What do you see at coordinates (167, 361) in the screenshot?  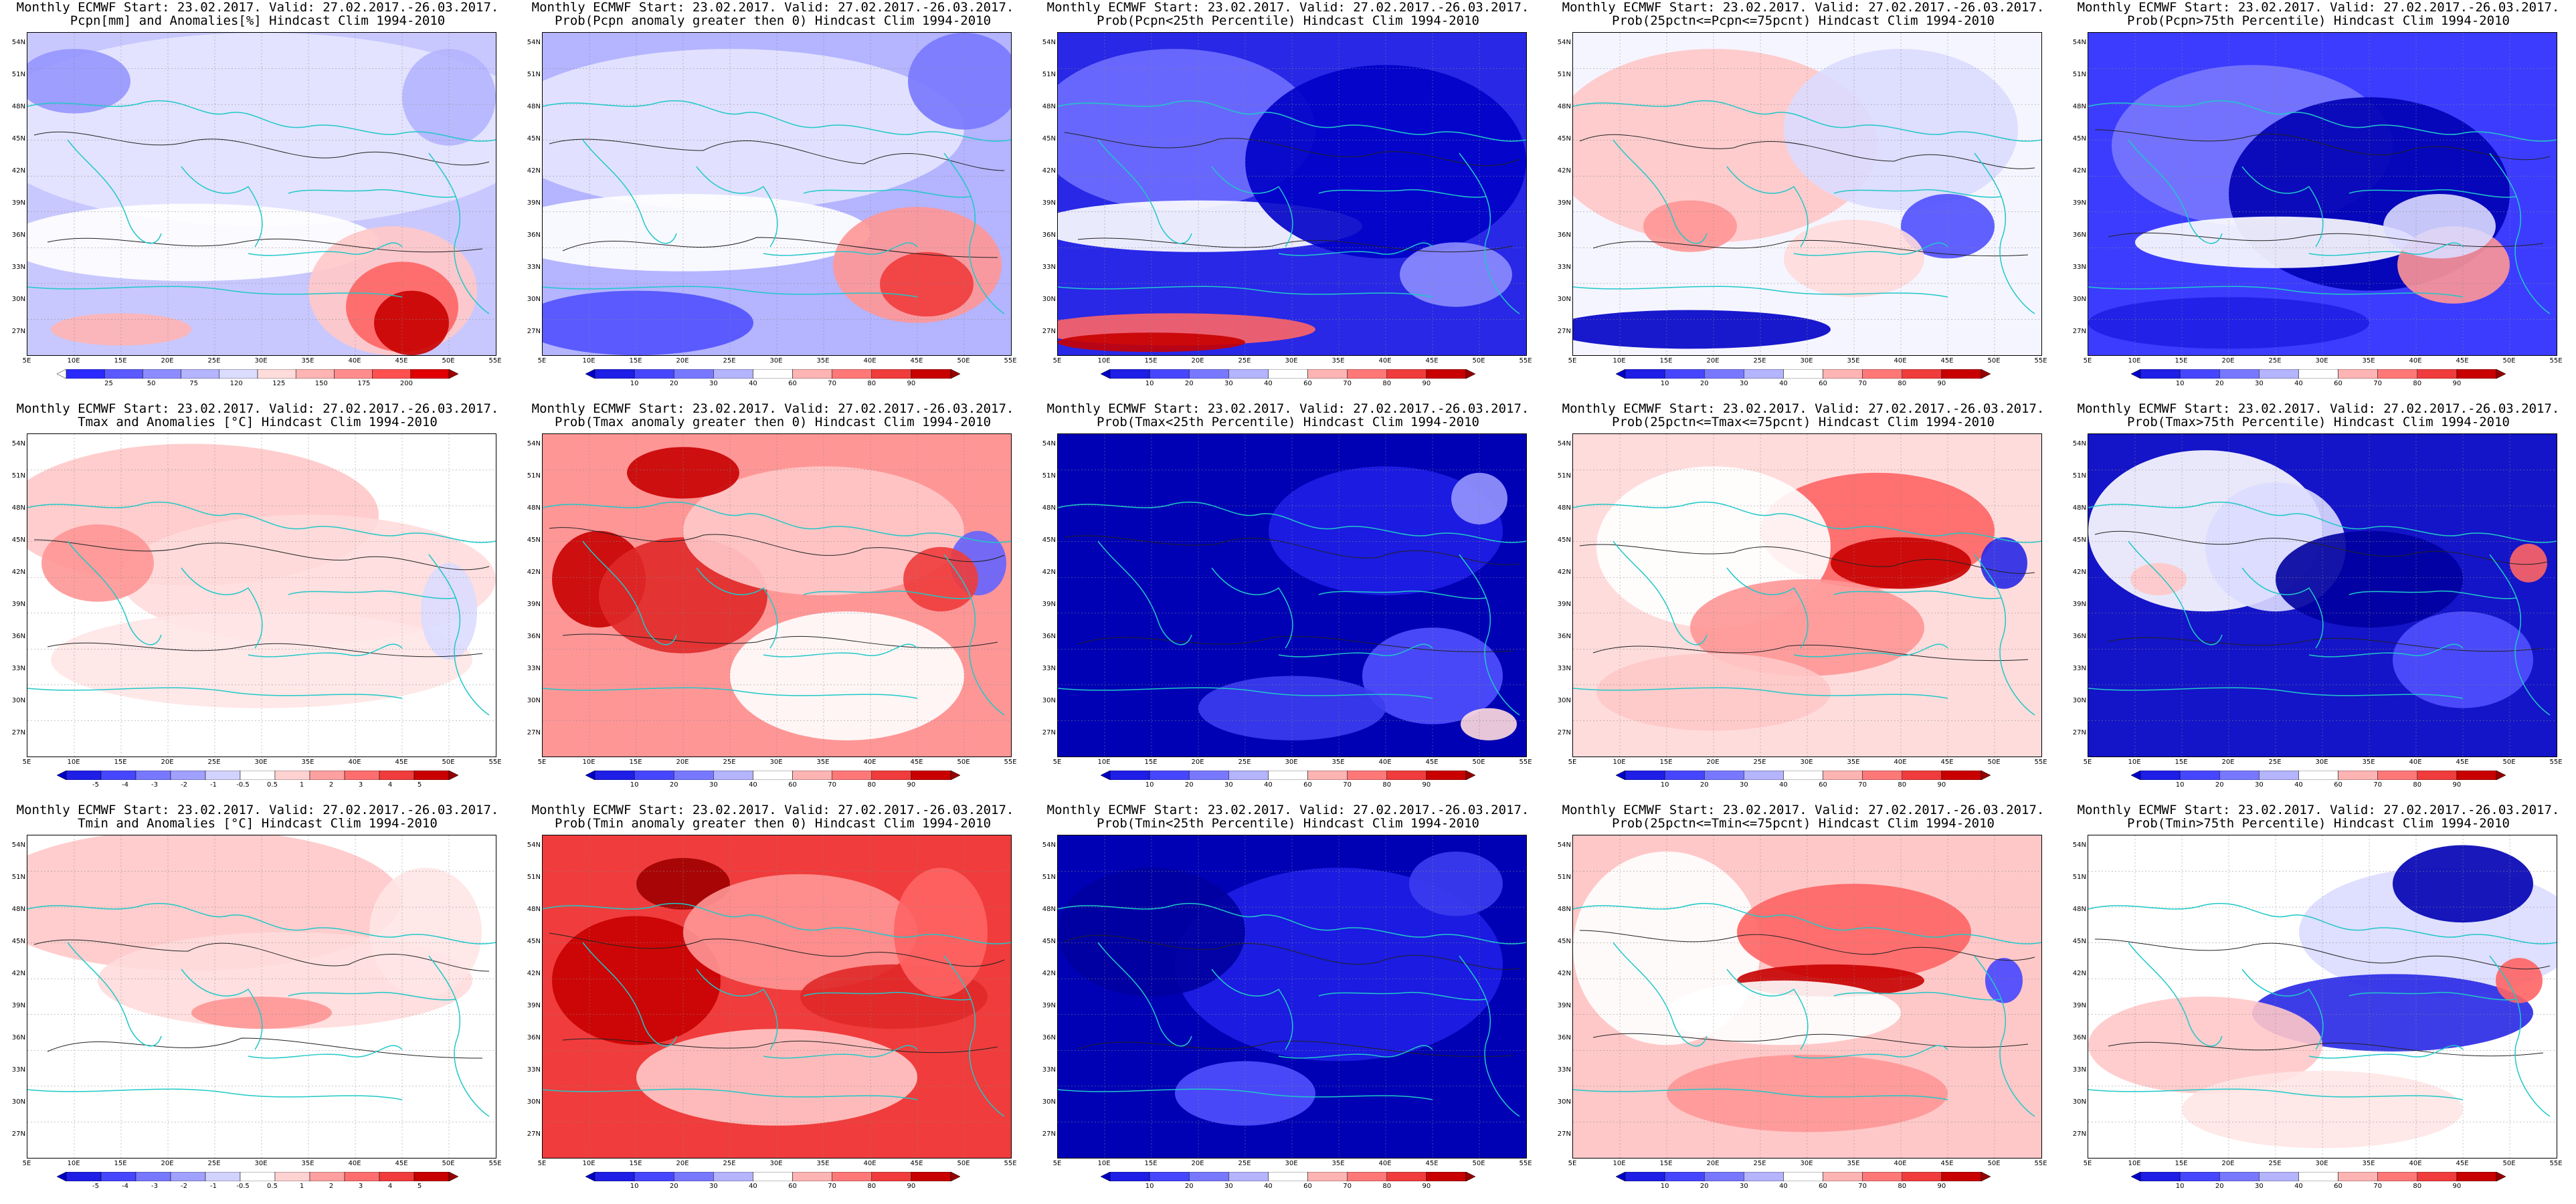 I see `longitude-label: 20E` at bounding box center [167, 361].